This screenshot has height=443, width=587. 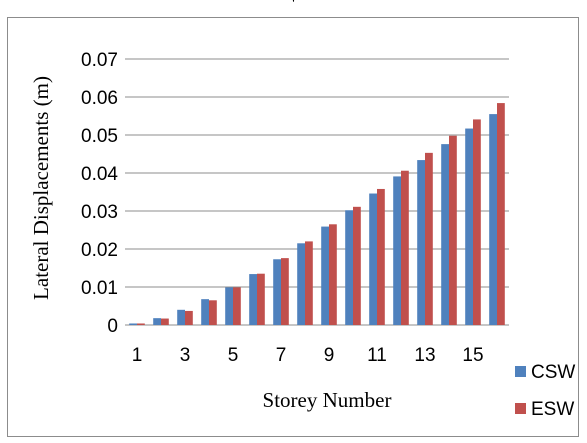 What do you see at coordinates (99, 174) in the screenshot?
I see `y-tick-label: 0.04` at bounding box center [99, 174].